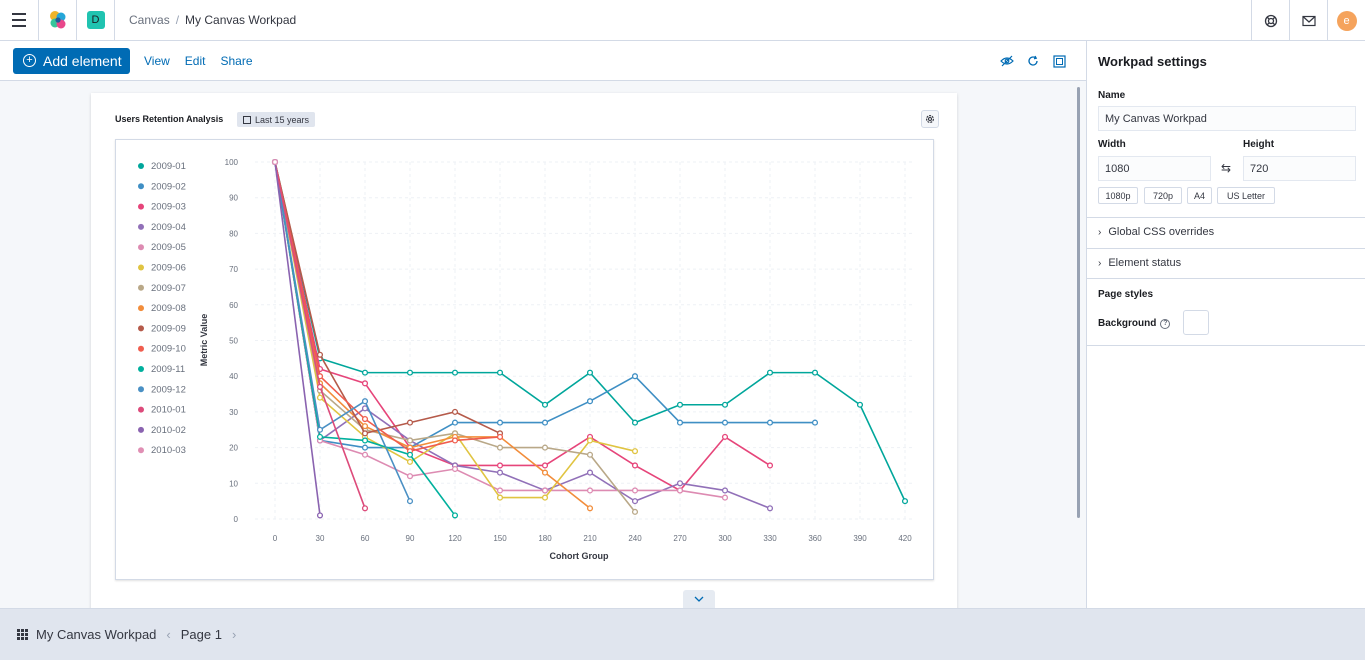 This screenshot has height=660, width=1365. Describe the element at coordinates (149, 20) in the screenshot. I see `breadcrumb-canvas: Canvas` at that location.